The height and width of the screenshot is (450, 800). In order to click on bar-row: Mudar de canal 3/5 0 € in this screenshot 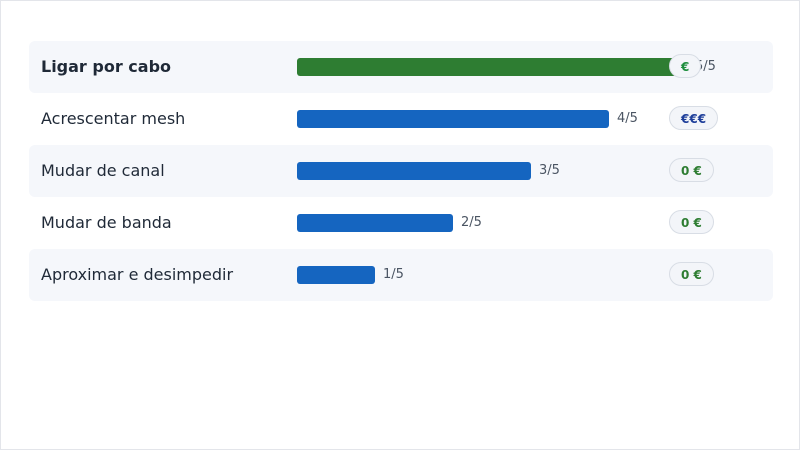, I will do `click(401, 171)`.